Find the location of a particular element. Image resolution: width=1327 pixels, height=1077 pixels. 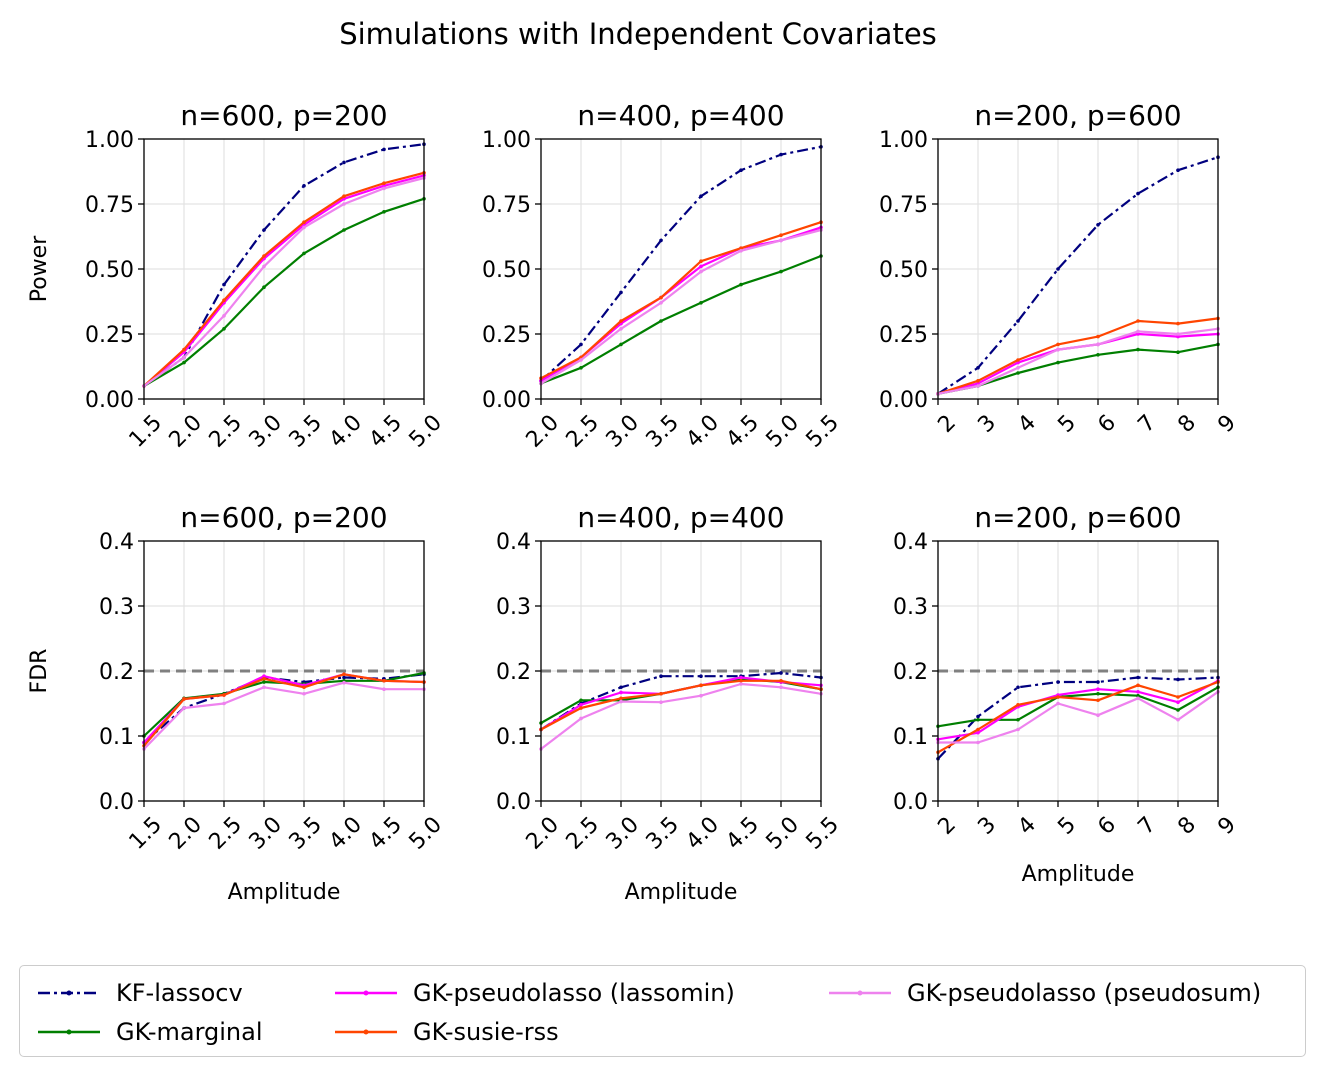

y-axis-label: FDR is located at coordinates (39, 671).